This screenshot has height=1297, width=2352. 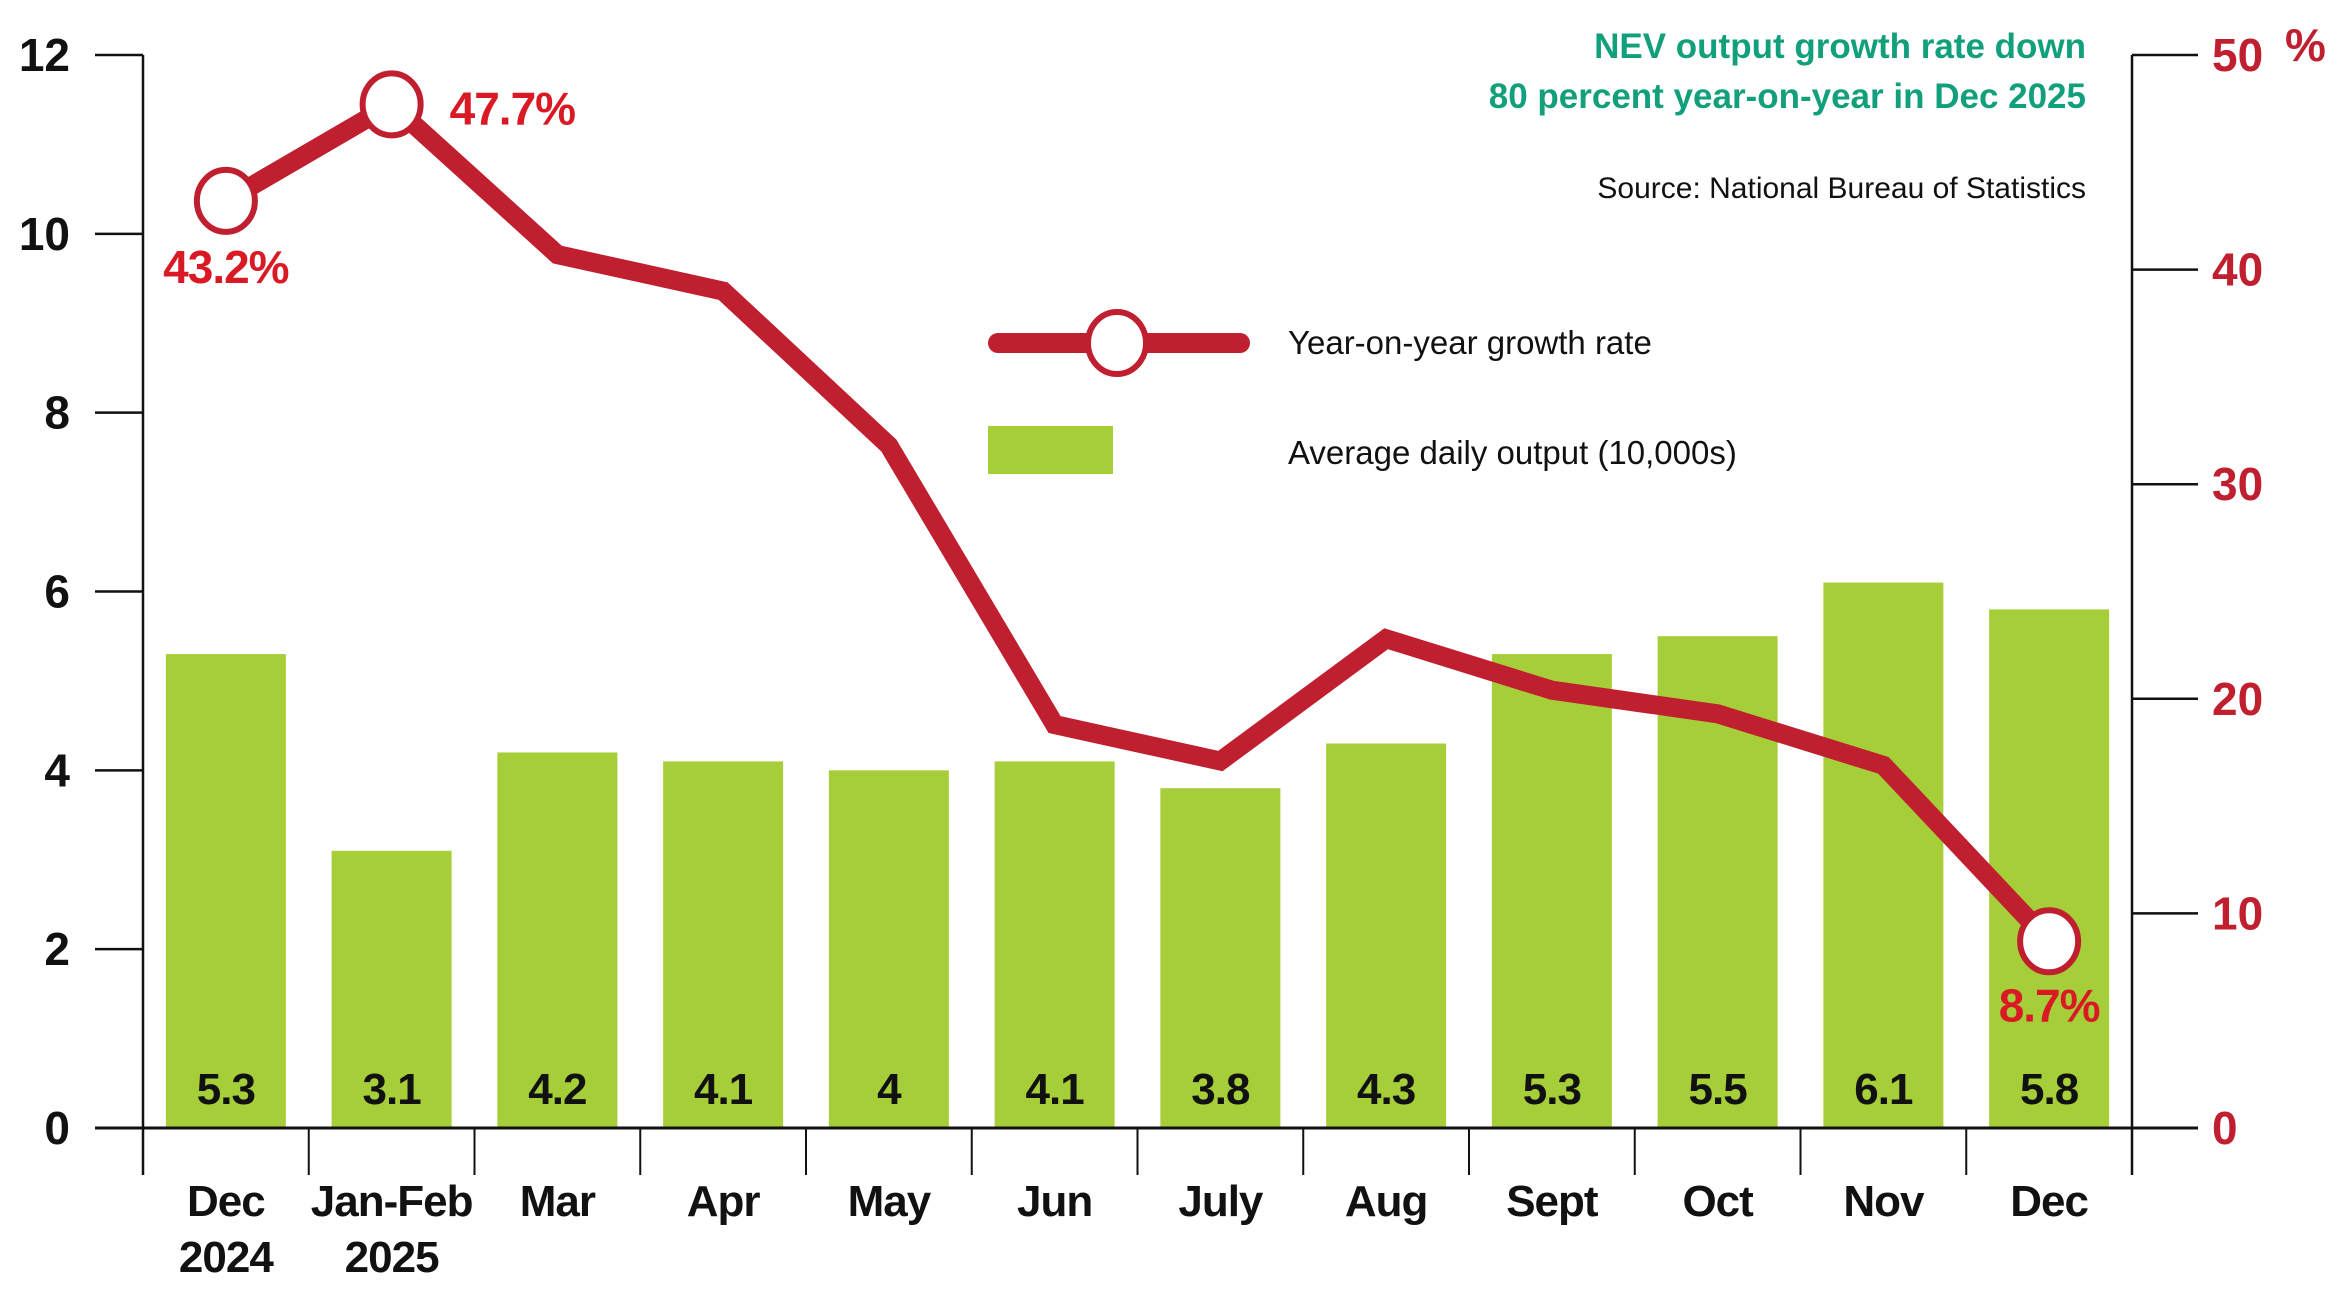 I want to click on bar-value-label: 6.1, so click(x=1883, y=1089).